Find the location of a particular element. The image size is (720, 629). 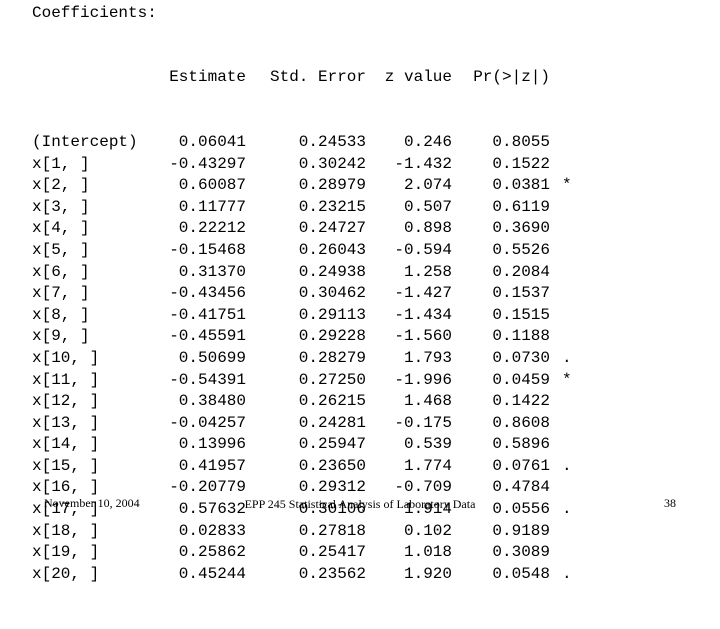

p-value-cell: 0.0381 is located at coordinates (521, 185).